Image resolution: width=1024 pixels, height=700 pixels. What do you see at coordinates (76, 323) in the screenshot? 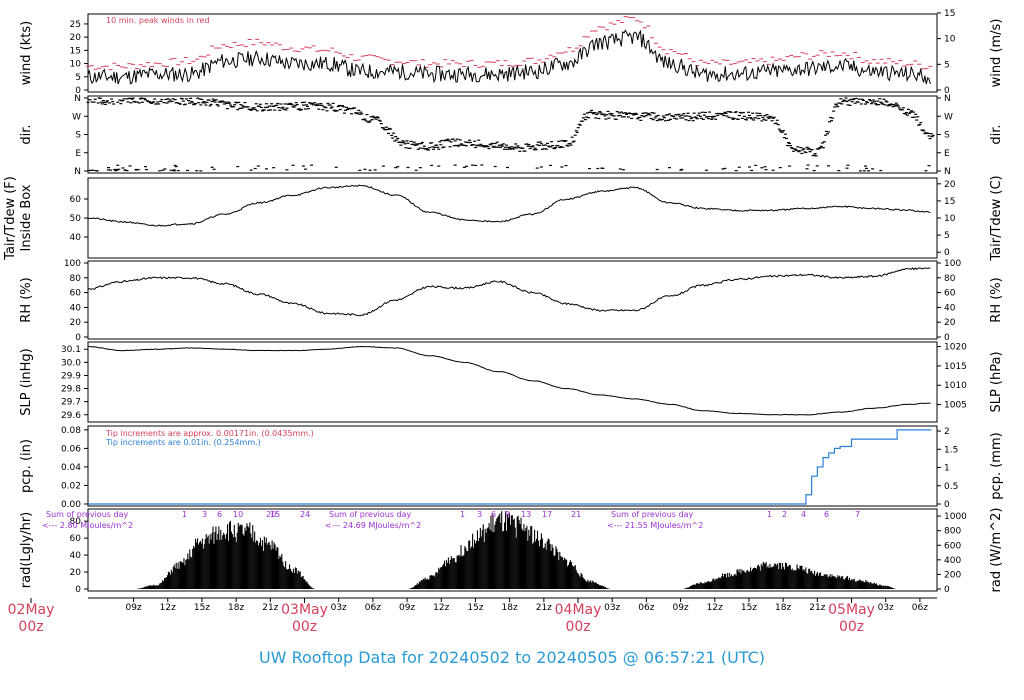
I see `y-tick-label-left: 20` at bounding box center [76, 323].